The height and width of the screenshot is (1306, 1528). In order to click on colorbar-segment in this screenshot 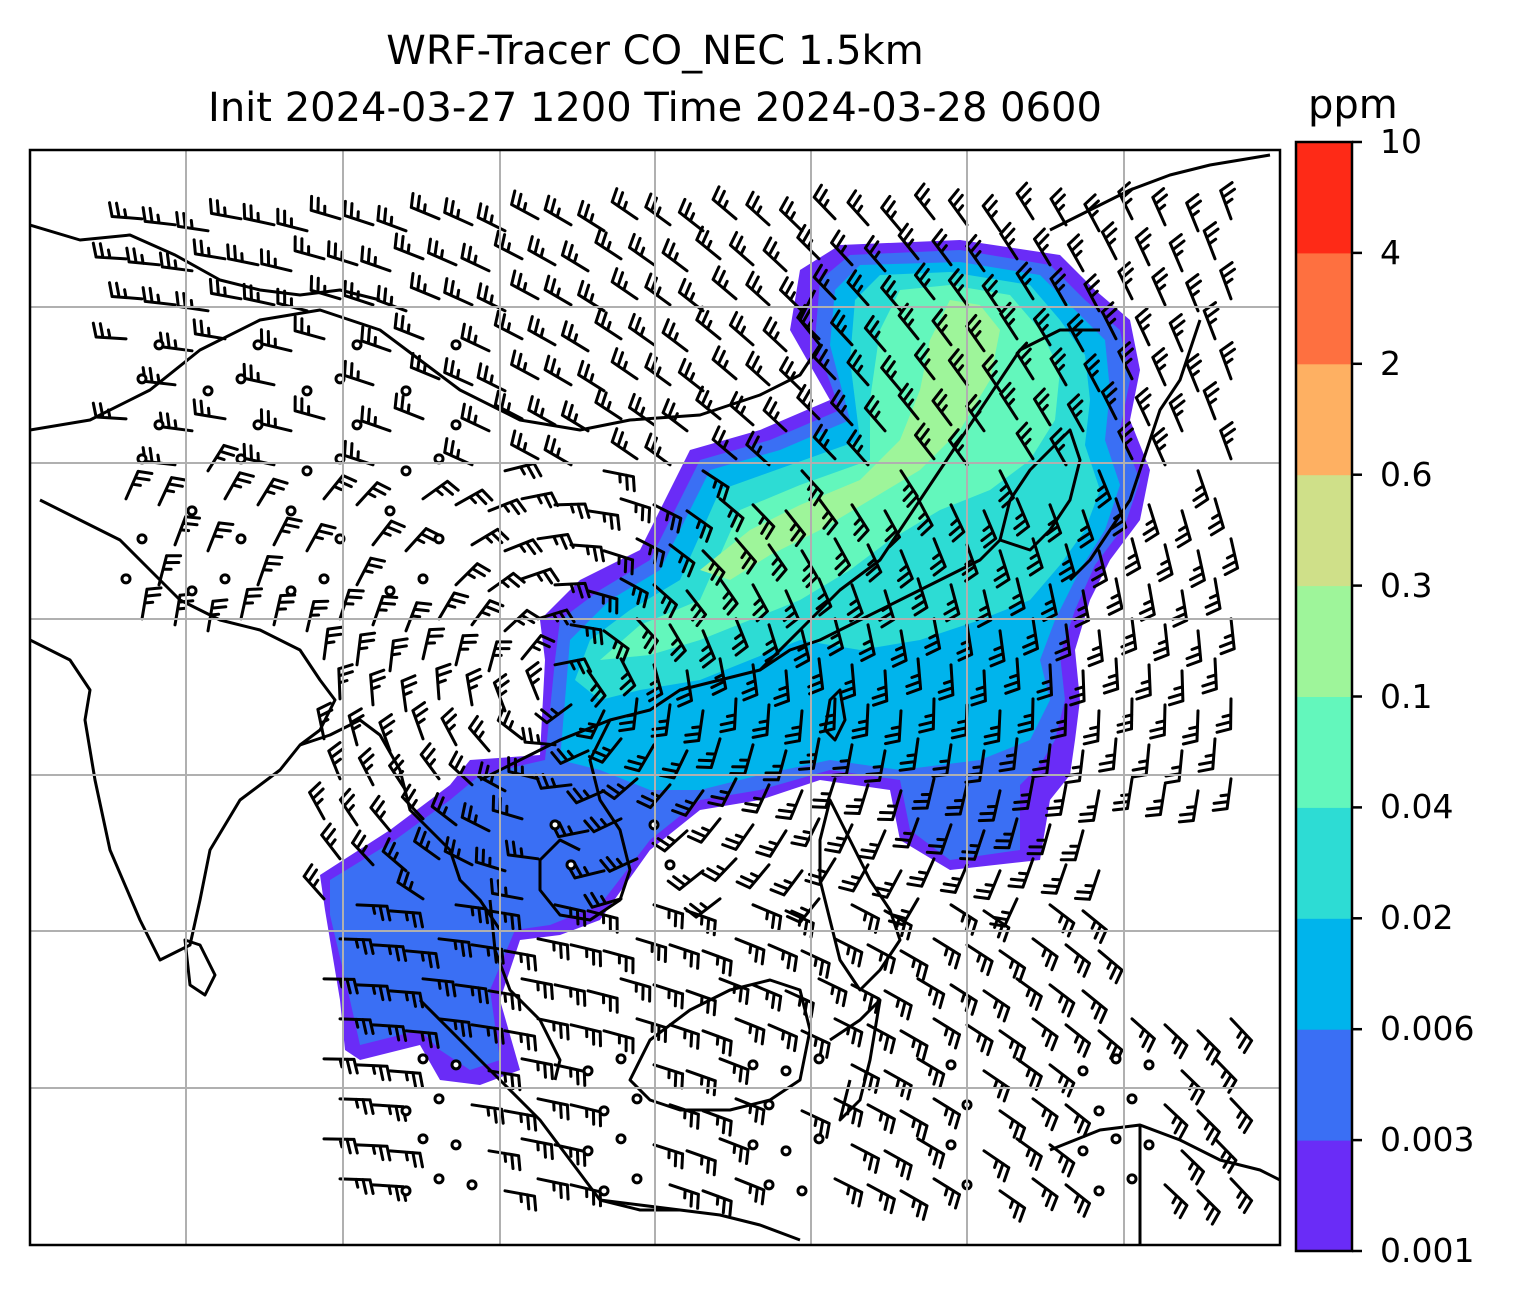, I will do `click(1324, 198)`.